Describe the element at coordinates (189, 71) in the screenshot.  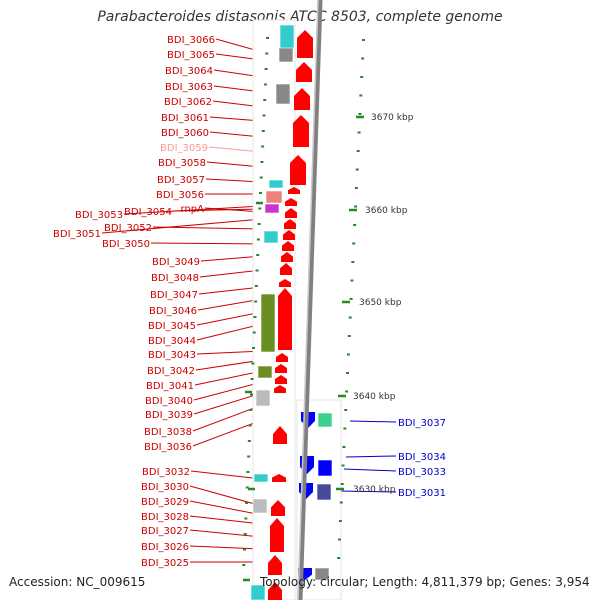
I see `gene-label-bdi_3064: BDI_3064` at that location.